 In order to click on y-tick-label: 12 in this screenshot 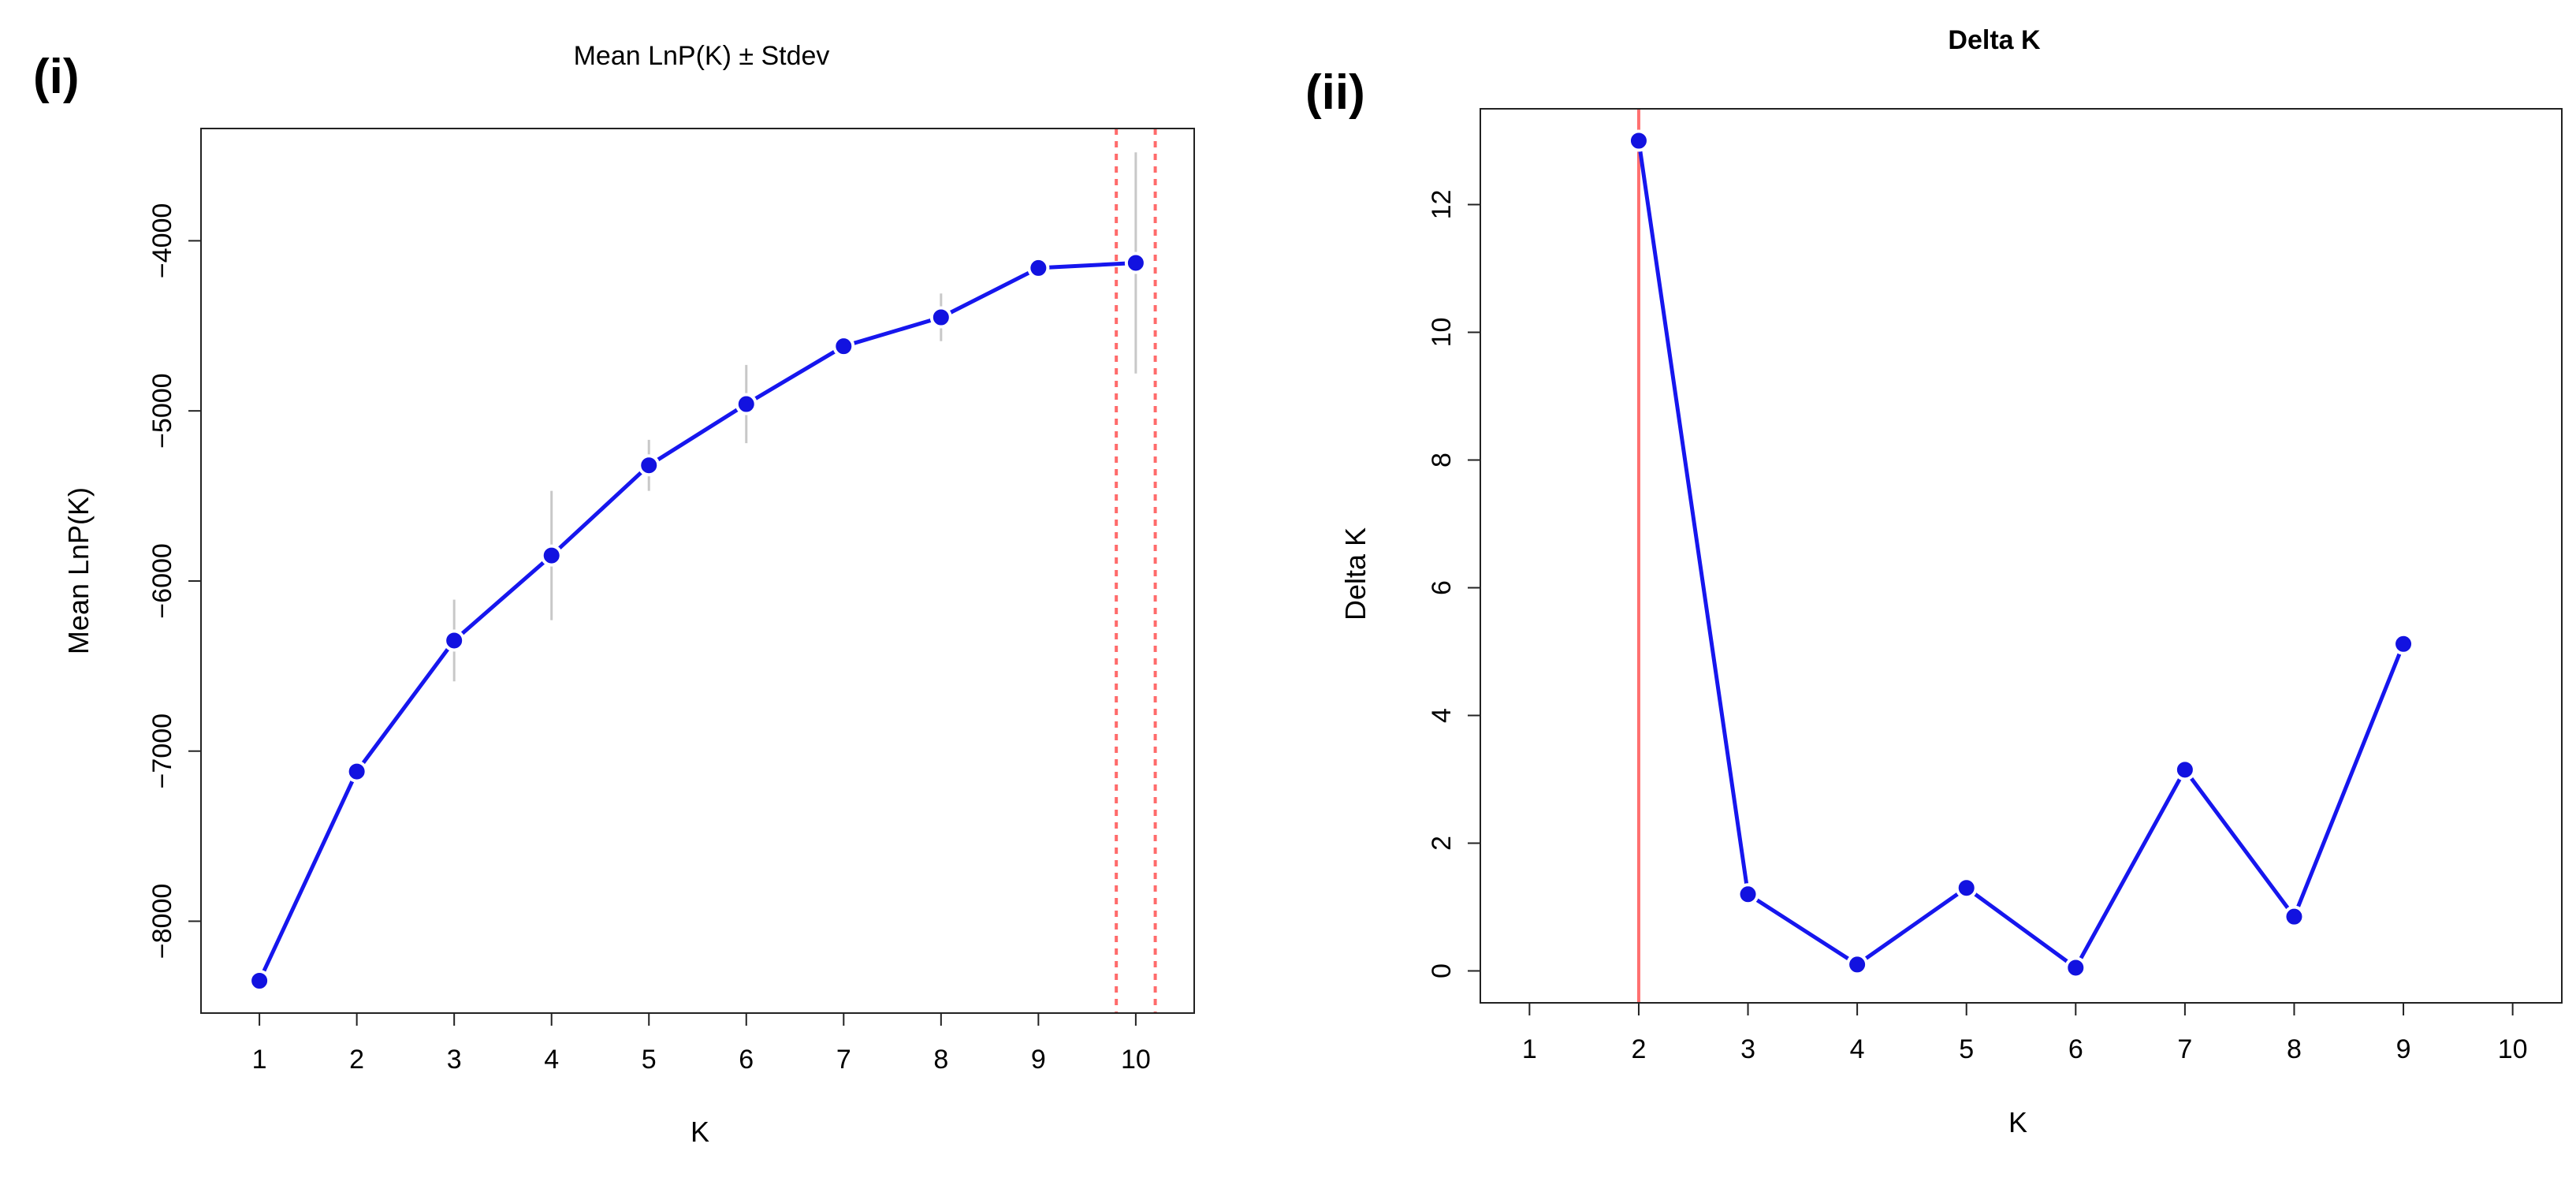, I will do `click(1442, 205)`.